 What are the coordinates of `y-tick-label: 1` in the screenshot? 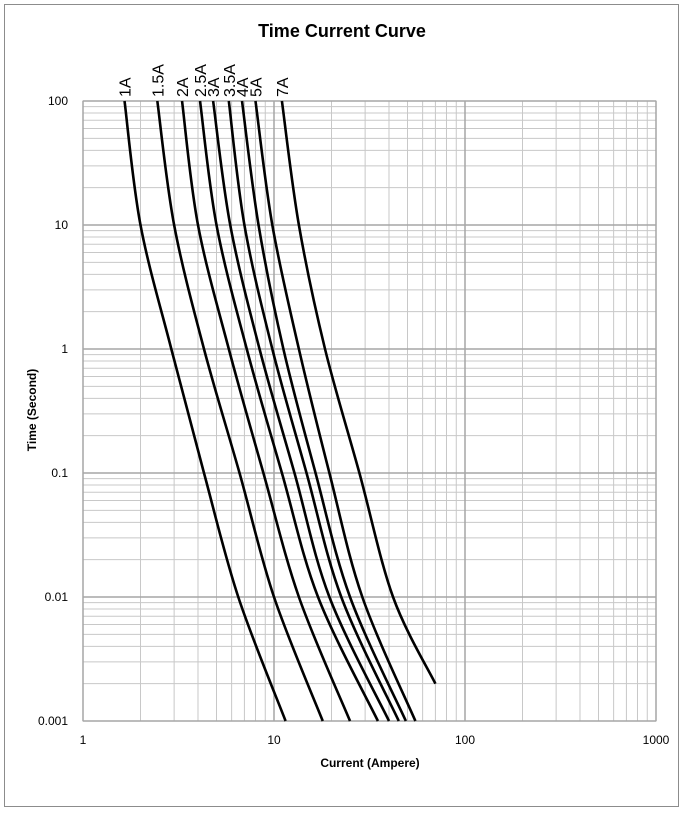 It's located at (64, 349).